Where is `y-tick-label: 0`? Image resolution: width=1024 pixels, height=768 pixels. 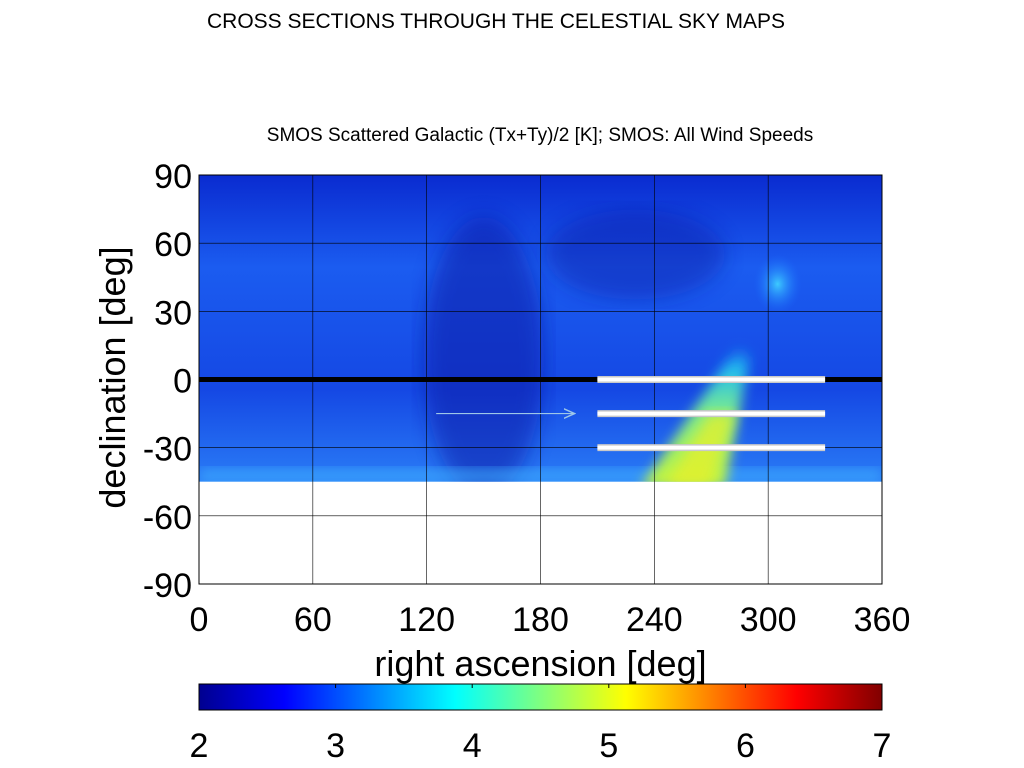 y-tick-label: 0 is located at coordinates (182, 382).